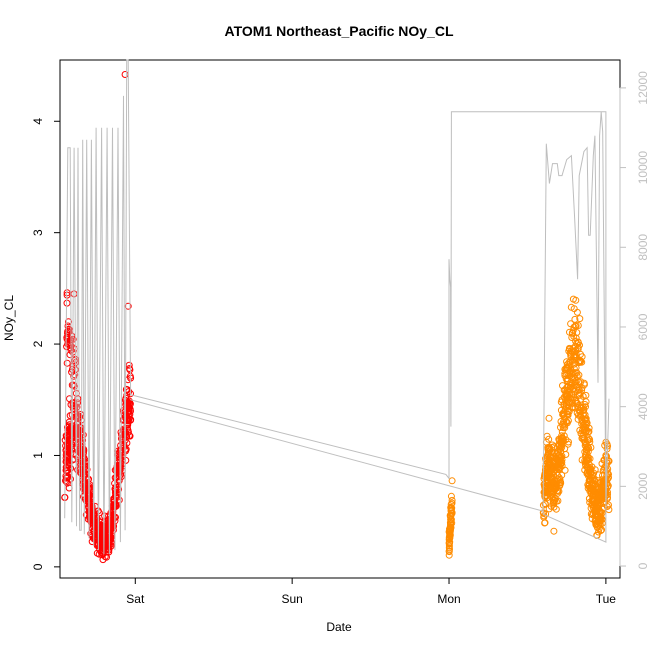 Image resolution: width=650 pixels, height=655 pixels. I want to click on x-axis: Sat Sun Mon Tue, so click(371, 591).